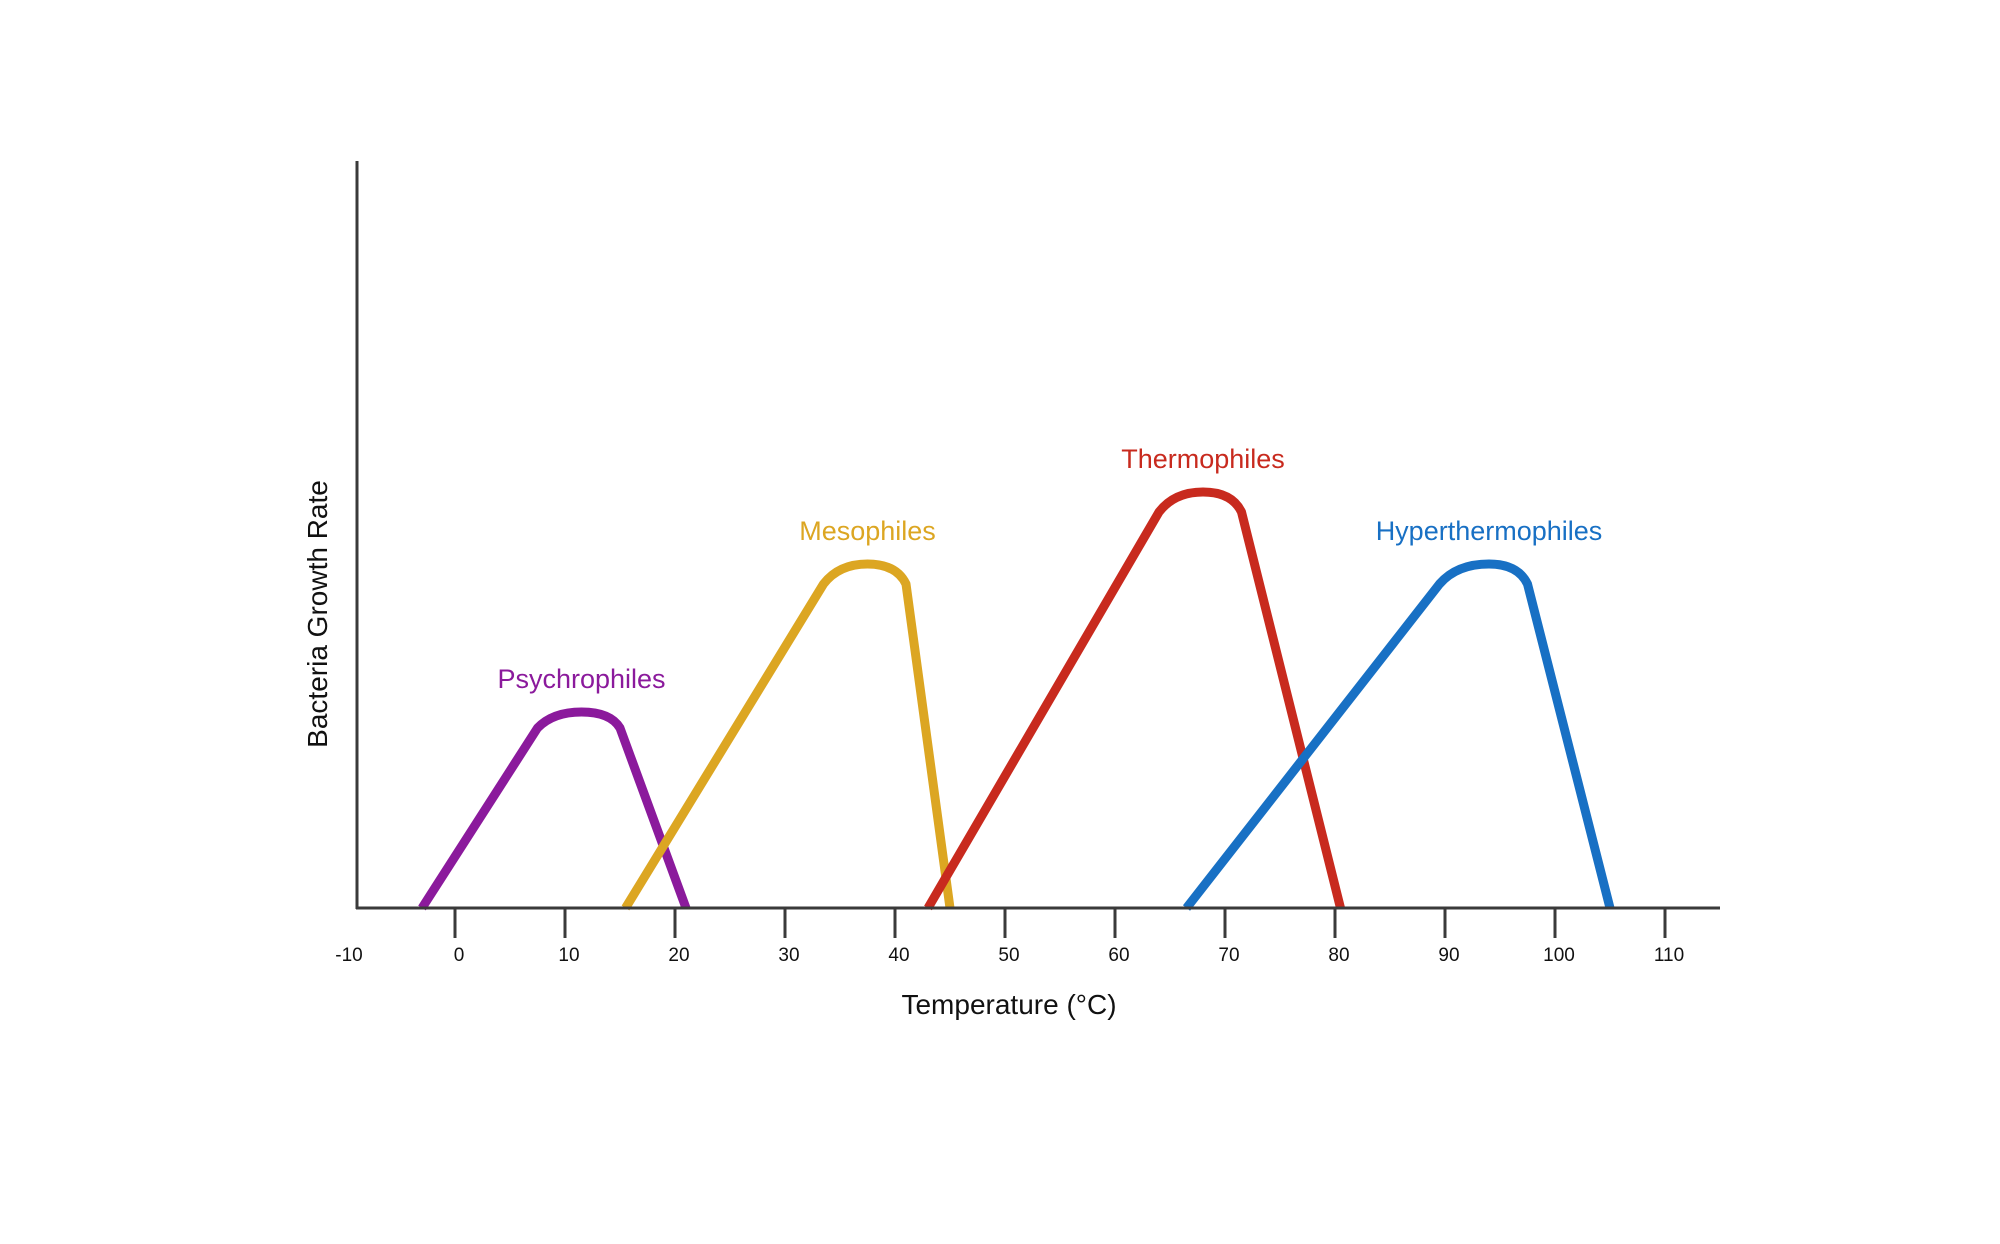  I want to click on series-line-hyperthermophiles, so click(1398, 735).